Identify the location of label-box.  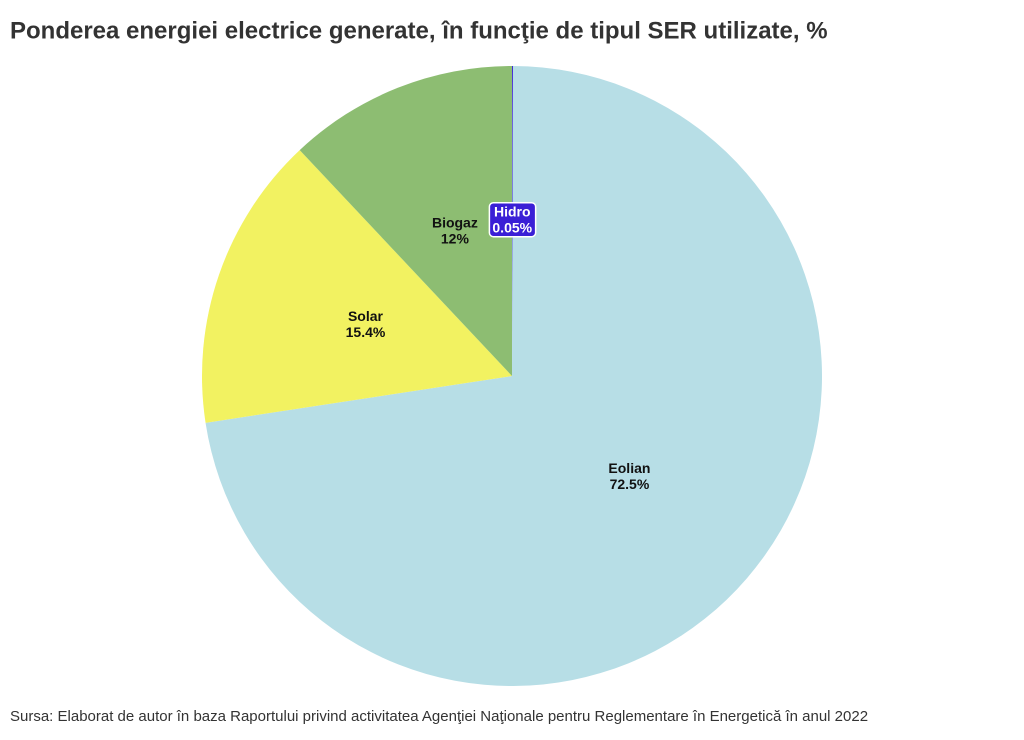
(512, 219).